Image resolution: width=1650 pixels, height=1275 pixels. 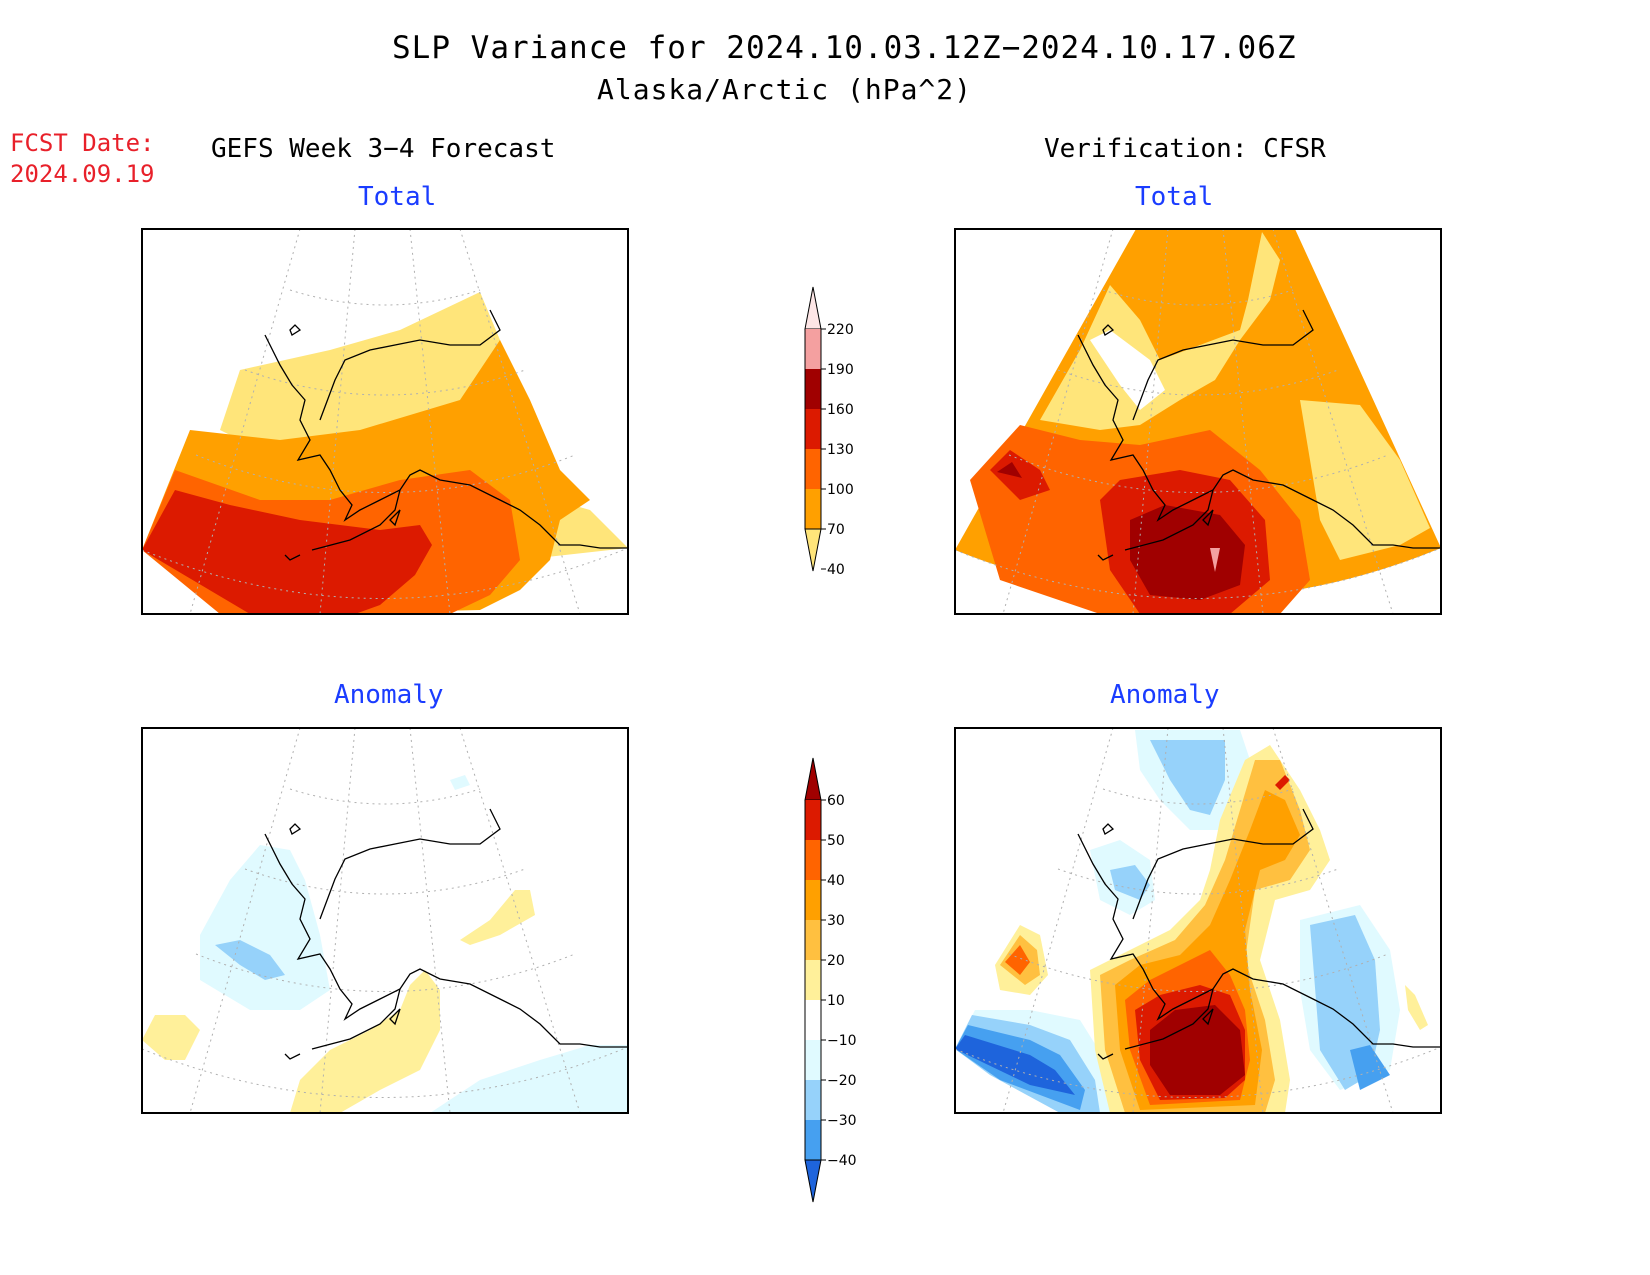 I want to click on verification-total-grid, so click(x=1198, y=421).